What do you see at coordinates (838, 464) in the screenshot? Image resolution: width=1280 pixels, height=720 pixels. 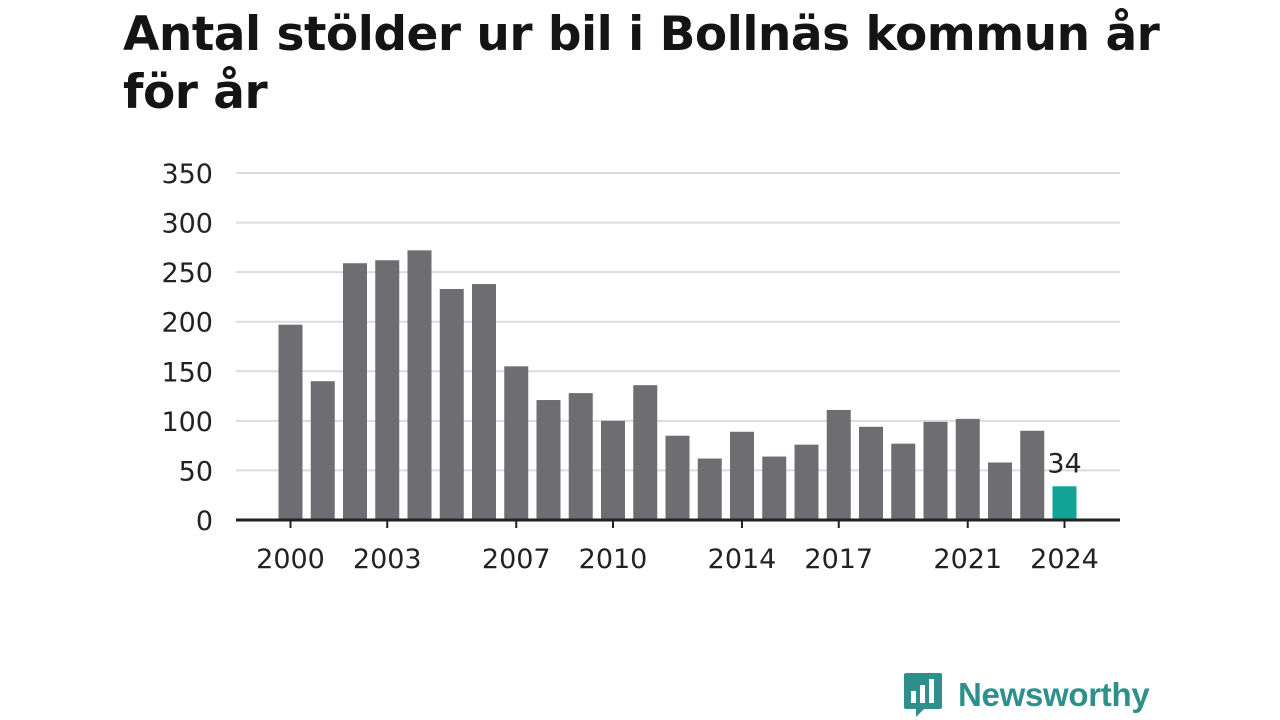 I see `bar-2017` at bounding box center [838, 464].